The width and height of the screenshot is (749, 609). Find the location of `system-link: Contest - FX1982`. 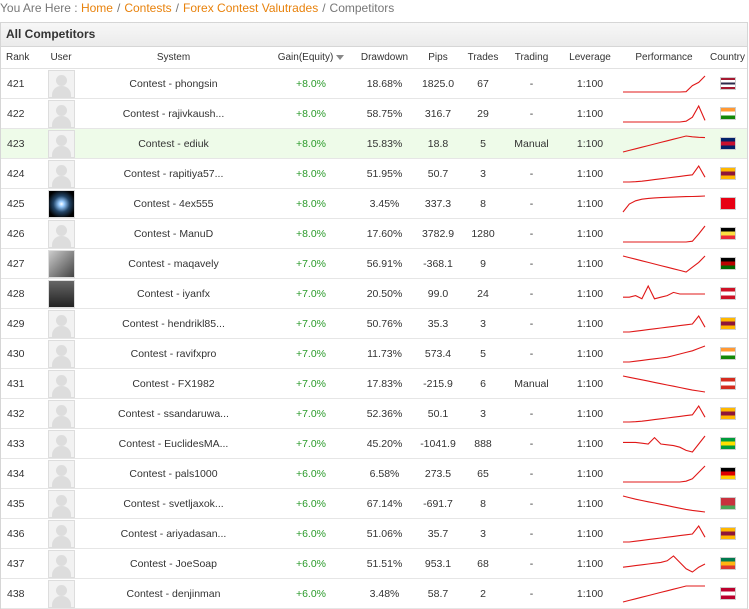

system-link: Contest - FX1982 is located at coordinates (173, 383).